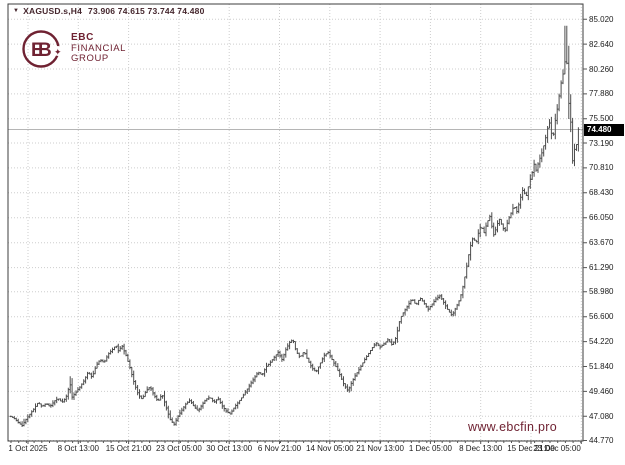 Image resolution: width=625 pixels, height=465 pixels. I want to click on sparkle-icon: ✦, so click(58, 53).